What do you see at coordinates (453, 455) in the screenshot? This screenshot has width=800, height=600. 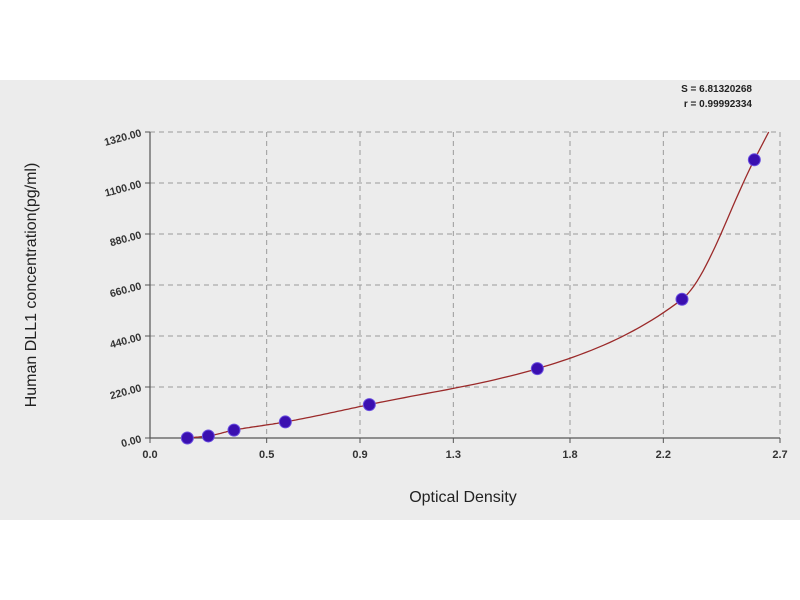 I see `x-tick-label: 1.3` at bounding box center [453, 455].